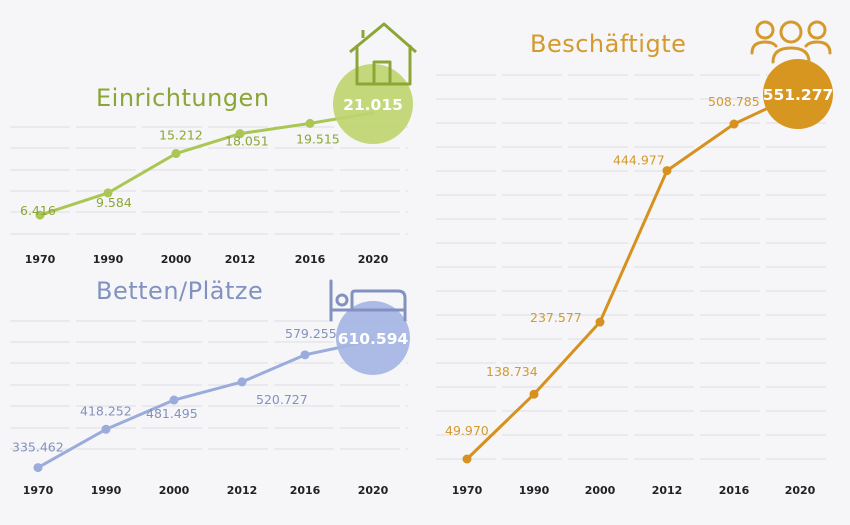  I want to click on highlight-value-einrichtungen: 21.015, so click(373, 105).